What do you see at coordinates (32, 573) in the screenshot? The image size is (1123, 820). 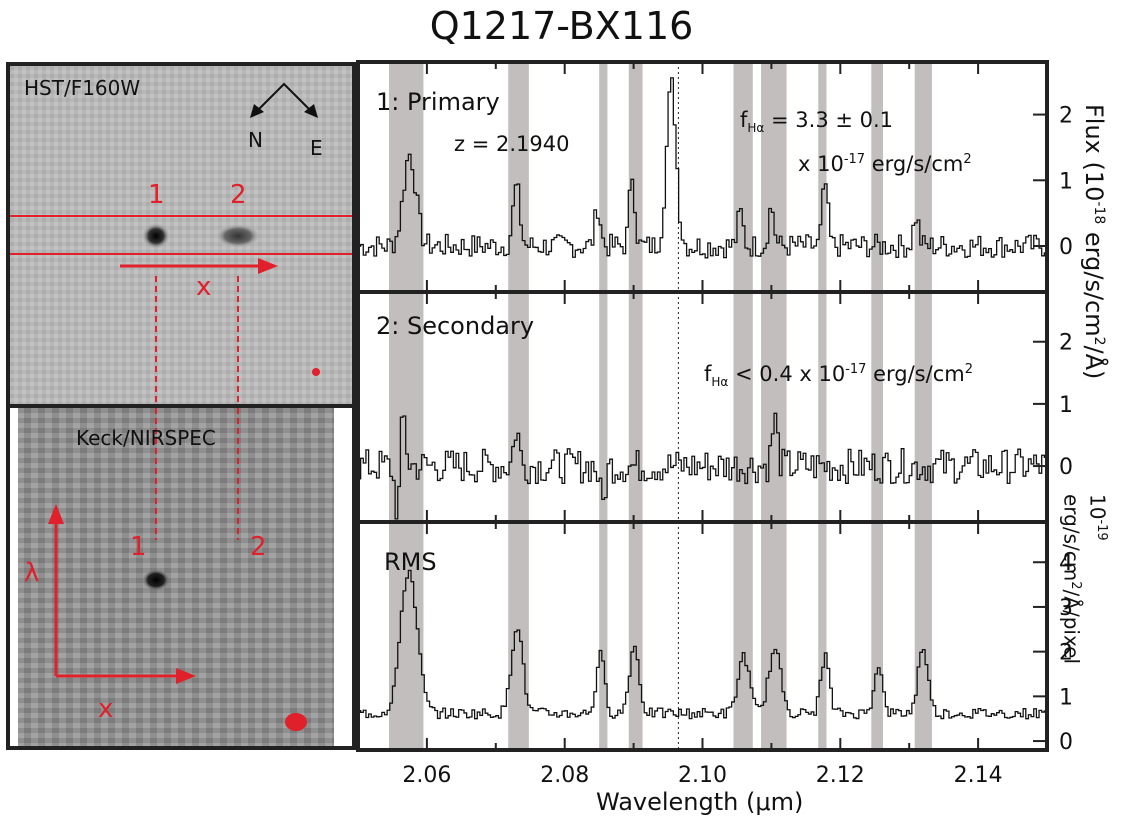 I see `lambda-label: λ` at bounding box center [32, 573].